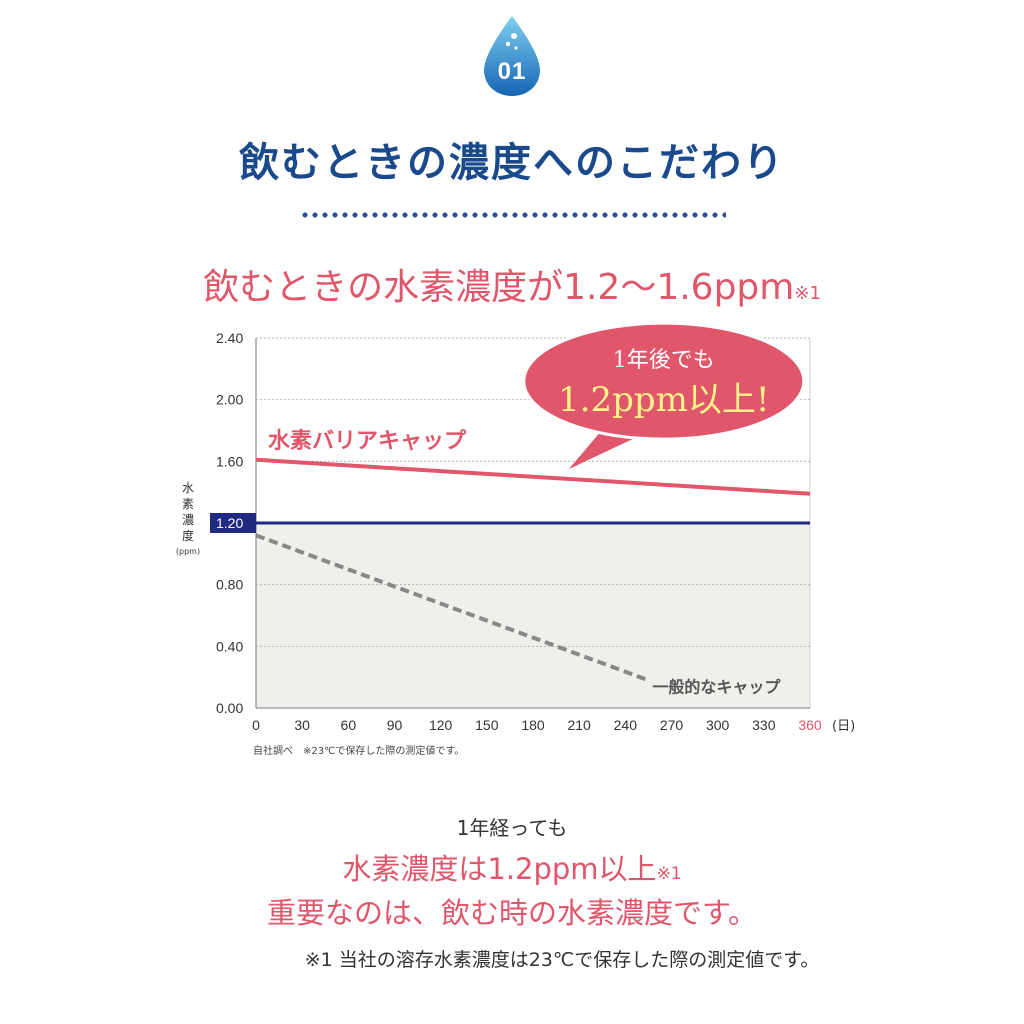 The width and height of the screenshot is (1024, 1024). I want to click on threshold-label-box, so click(233, 523).